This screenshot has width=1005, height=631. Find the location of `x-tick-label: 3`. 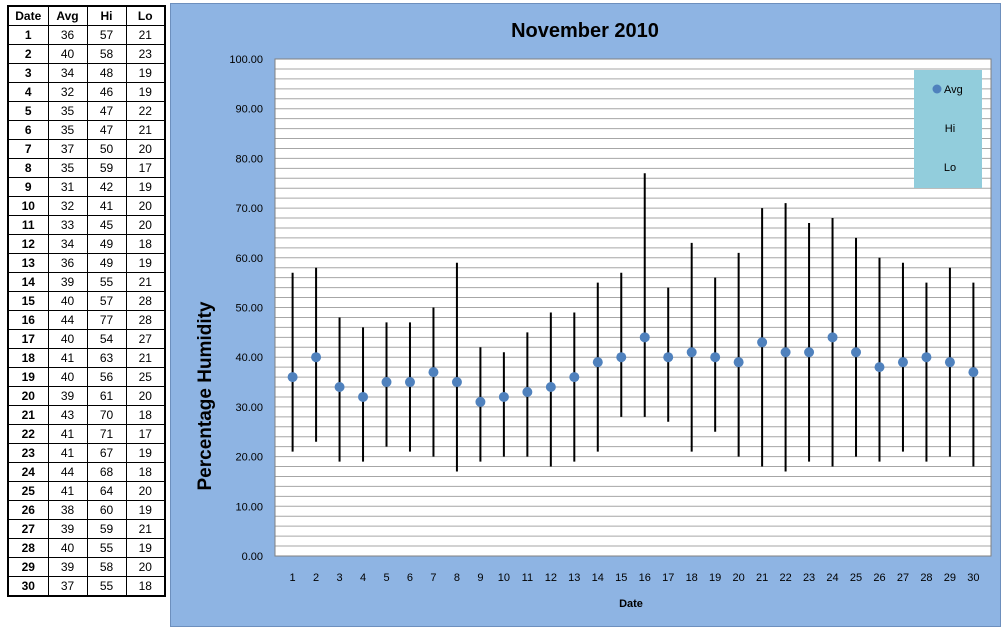

x-tick-label: 3 is located at coordinates (339, 578).